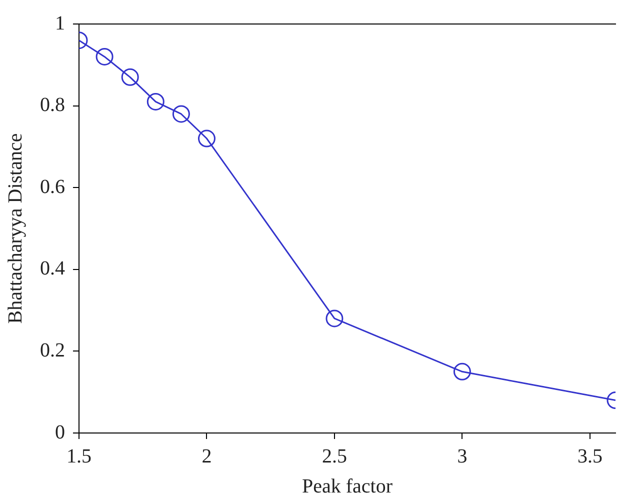 The image size is (625, 499). What do you see at coordinates (15, 228) in the screenshot?
I see `y-axis-title: Bhattacharyya Distance` at bounding box center [15, 228].